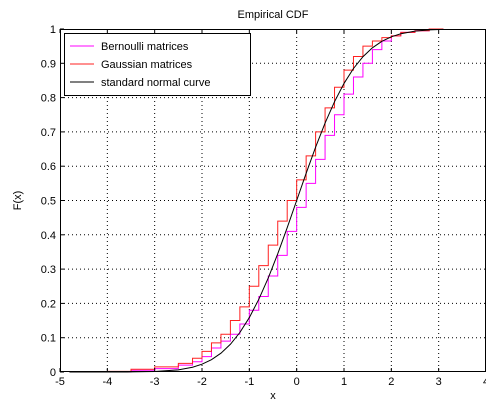  Describe the element at coordinates (53, 373) in the screenshot. I see `y-tick-label: 0` at that location.